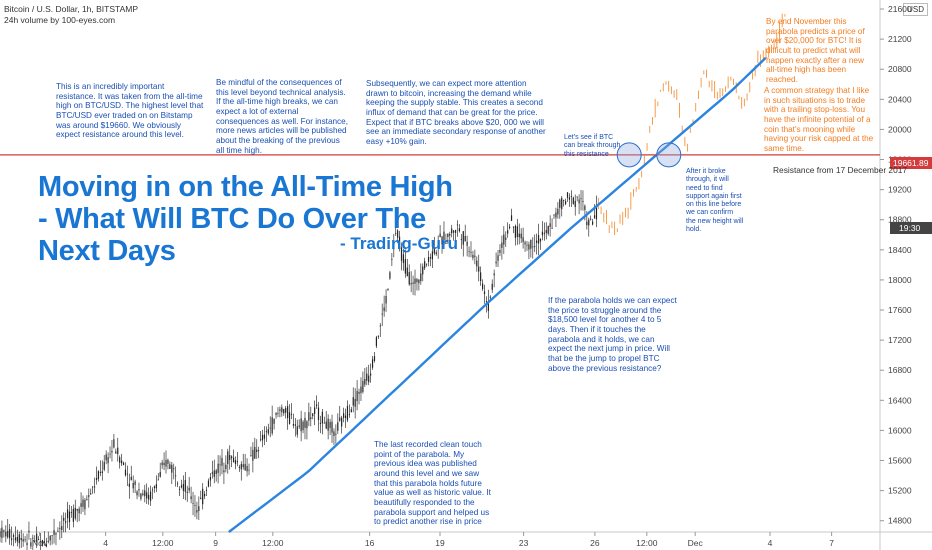 This screenshot has height=550, width=932. Describe the element at coordinates (915, 9) in the screenshot. I see `currency-label: USD` at that location.